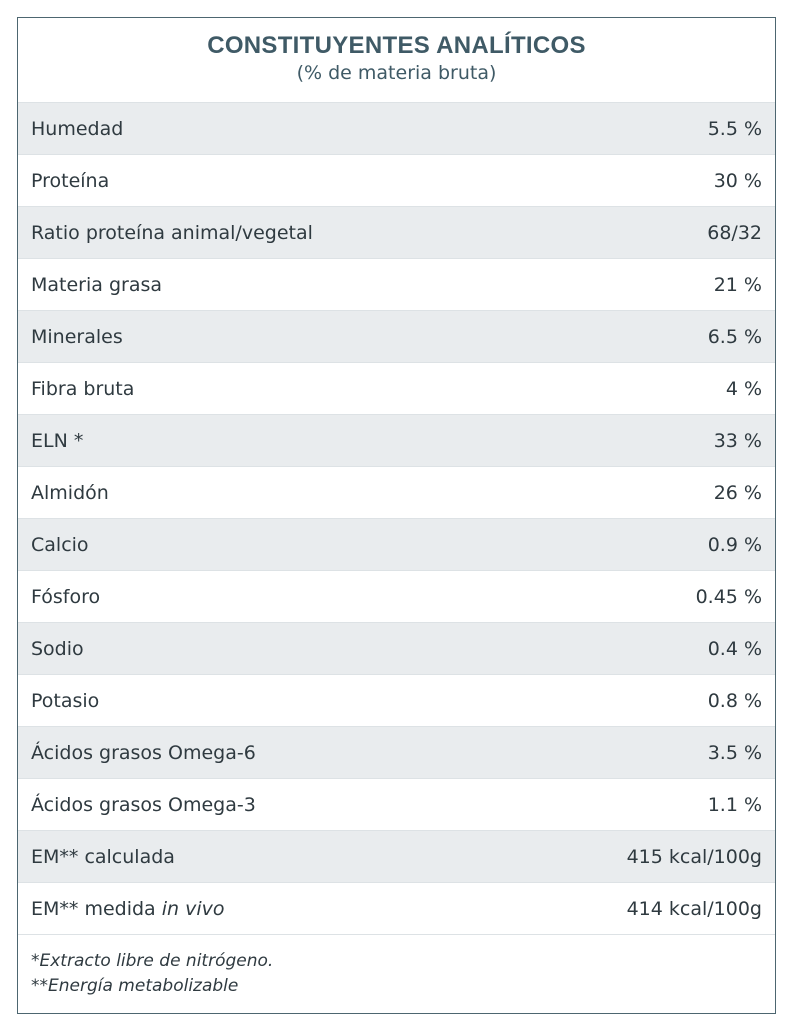  Describe the element at coordinates (97, 284) in the screenshot. I see `row-label: Materia grasa` at that location.